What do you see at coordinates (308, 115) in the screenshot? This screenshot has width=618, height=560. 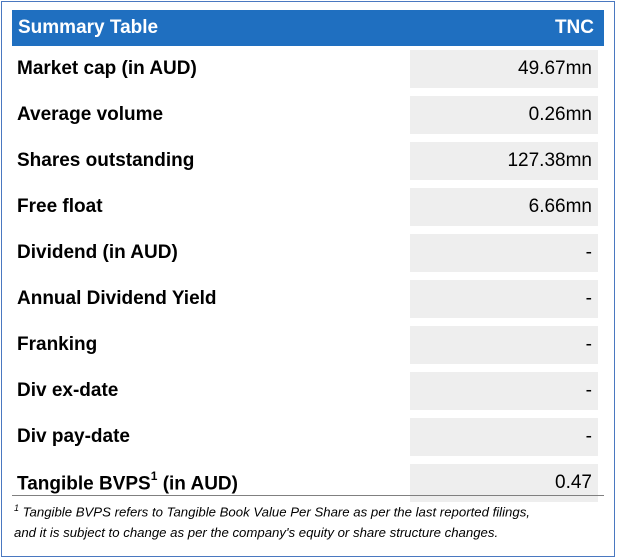 I see `table-row: Average volume 0.26mn` at bounding box center [308, 115].